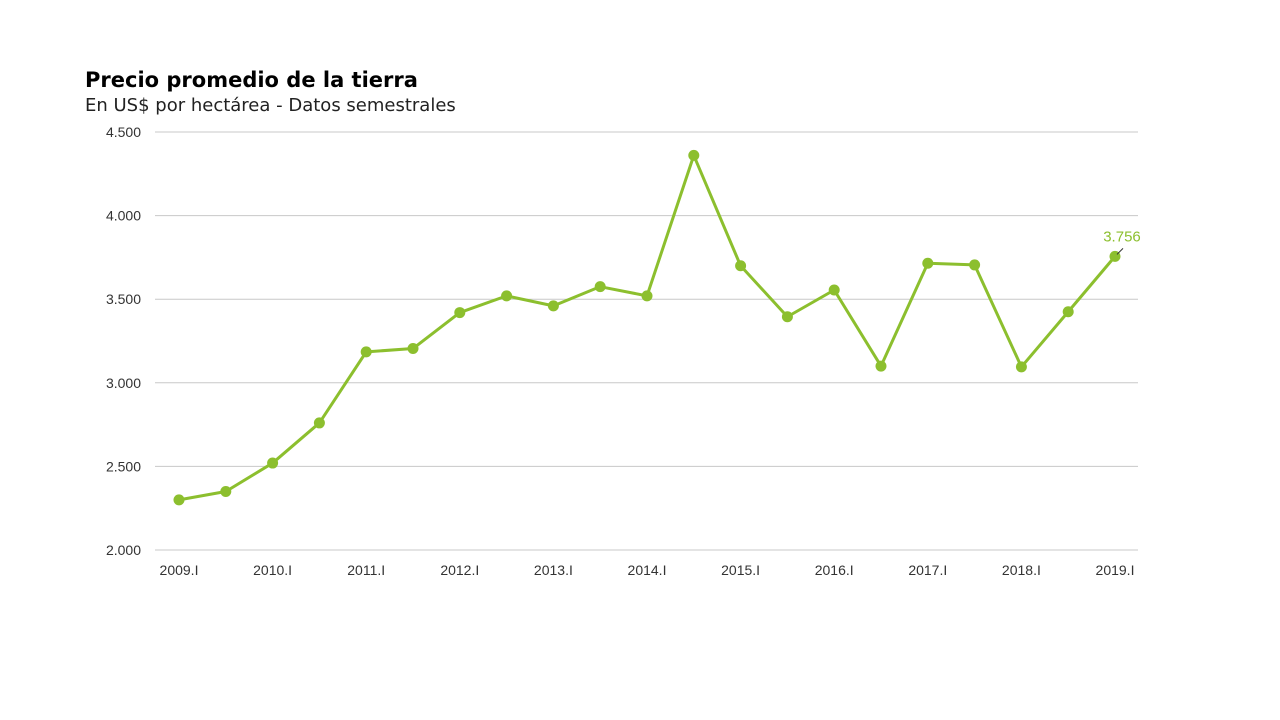 The width and height of the screenshot is (1280, 720). I want to click on x-tick-label: 2019.I, so click(1115, 570).